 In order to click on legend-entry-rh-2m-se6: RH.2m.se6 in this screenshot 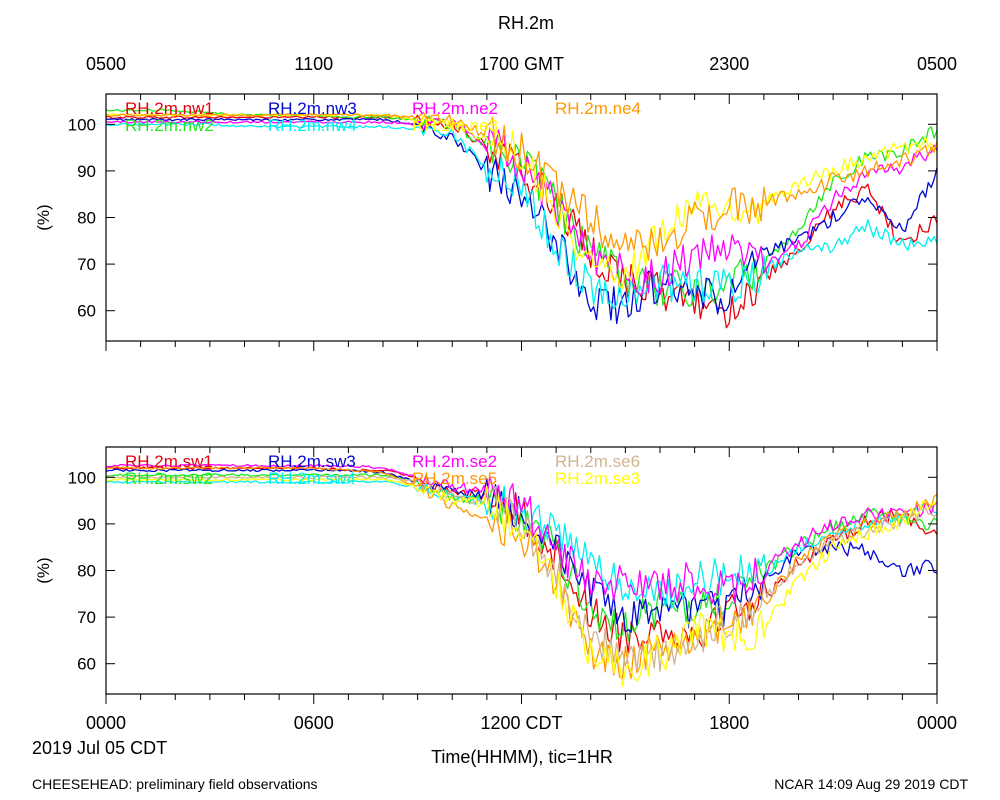, I will do `click(597, 461)`.